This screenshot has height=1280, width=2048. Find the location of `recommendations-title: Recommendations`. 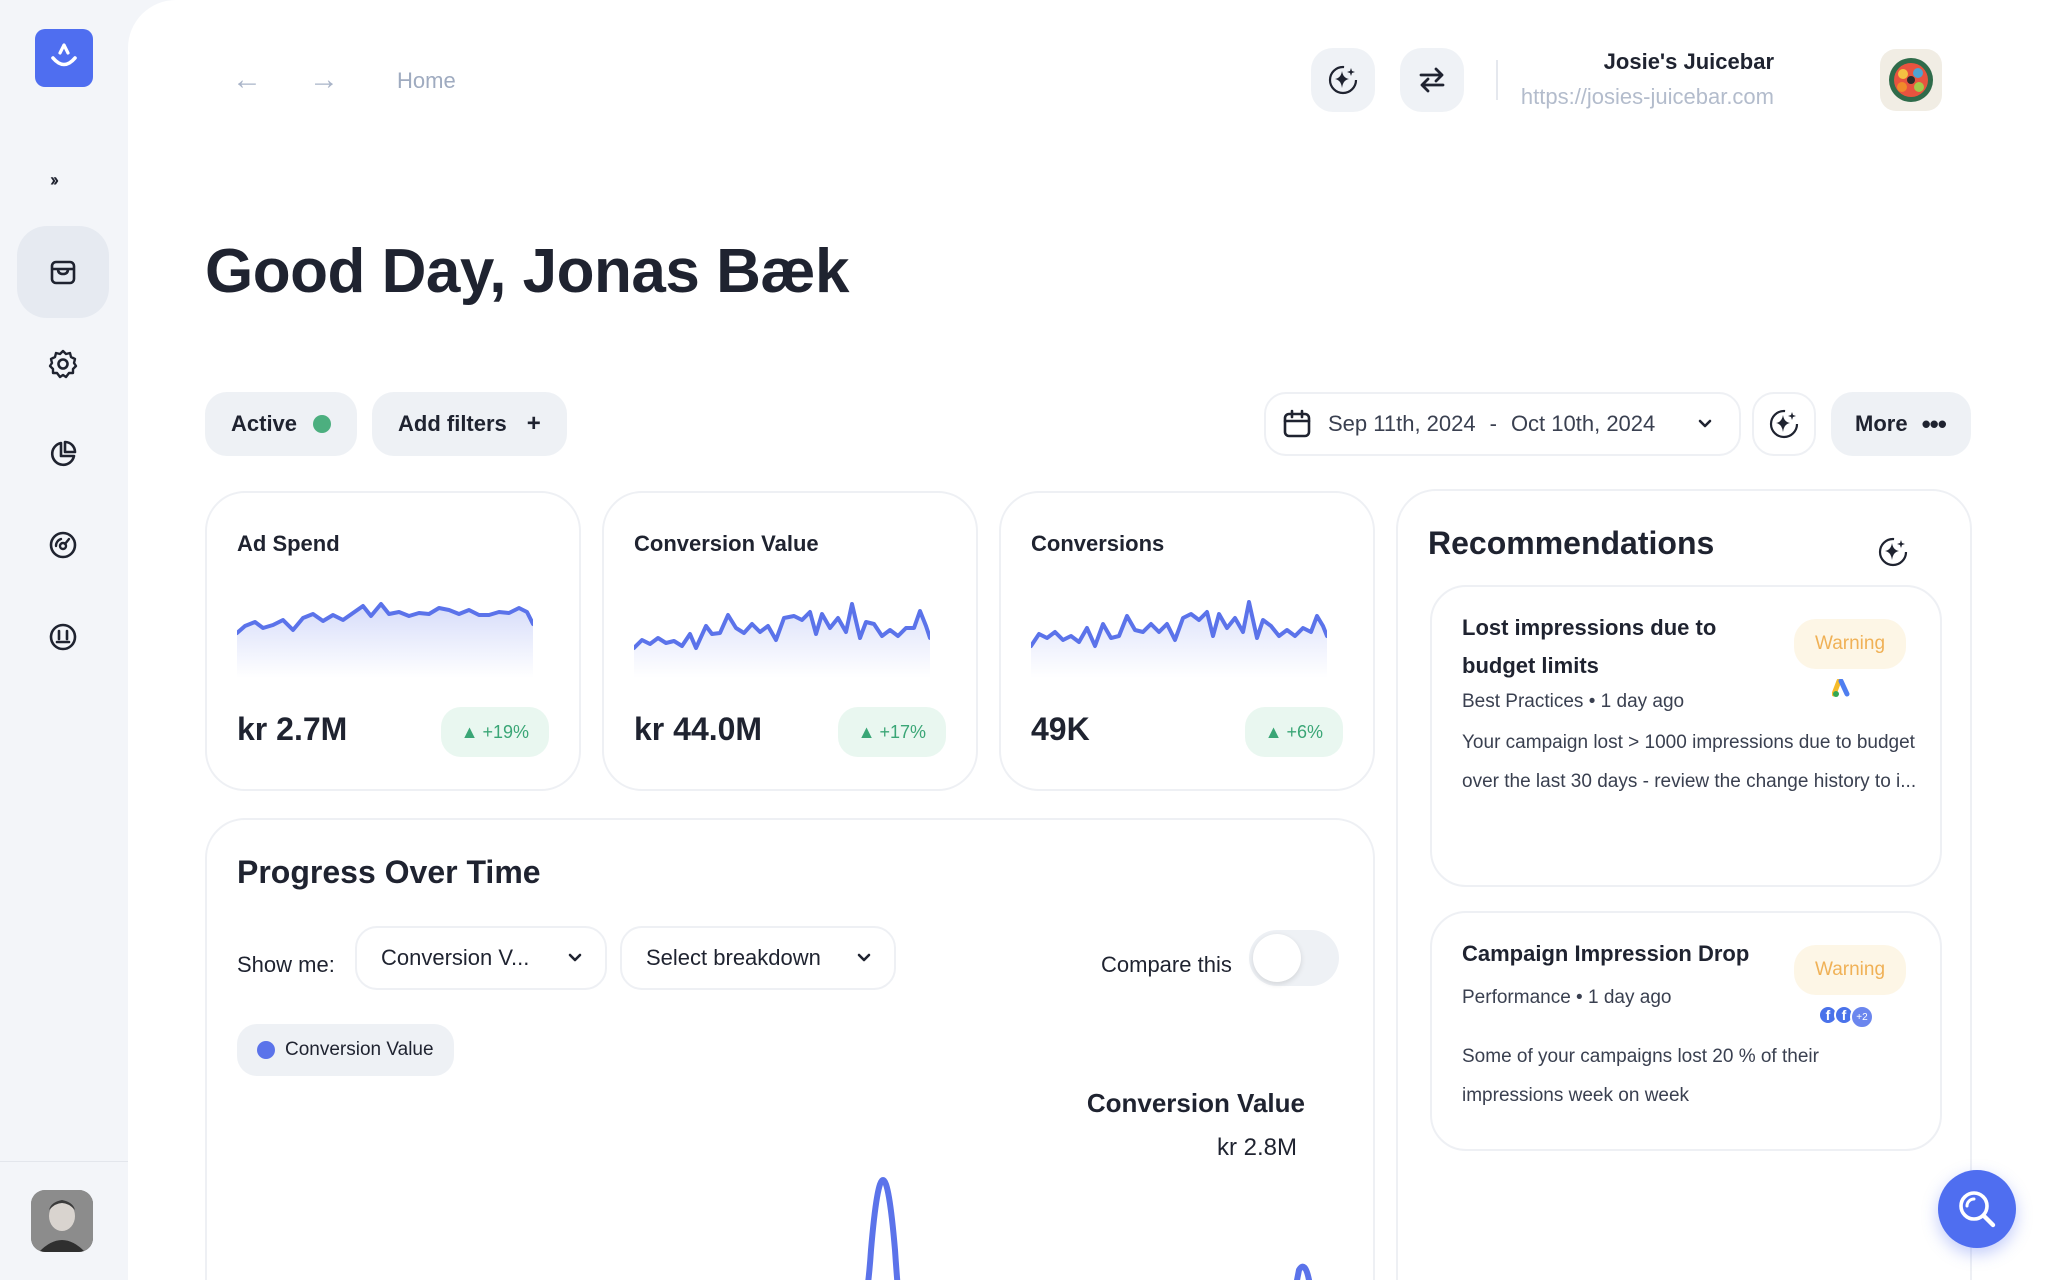

recommendations-title: Recommendations is located at coordinates (1571, 543).